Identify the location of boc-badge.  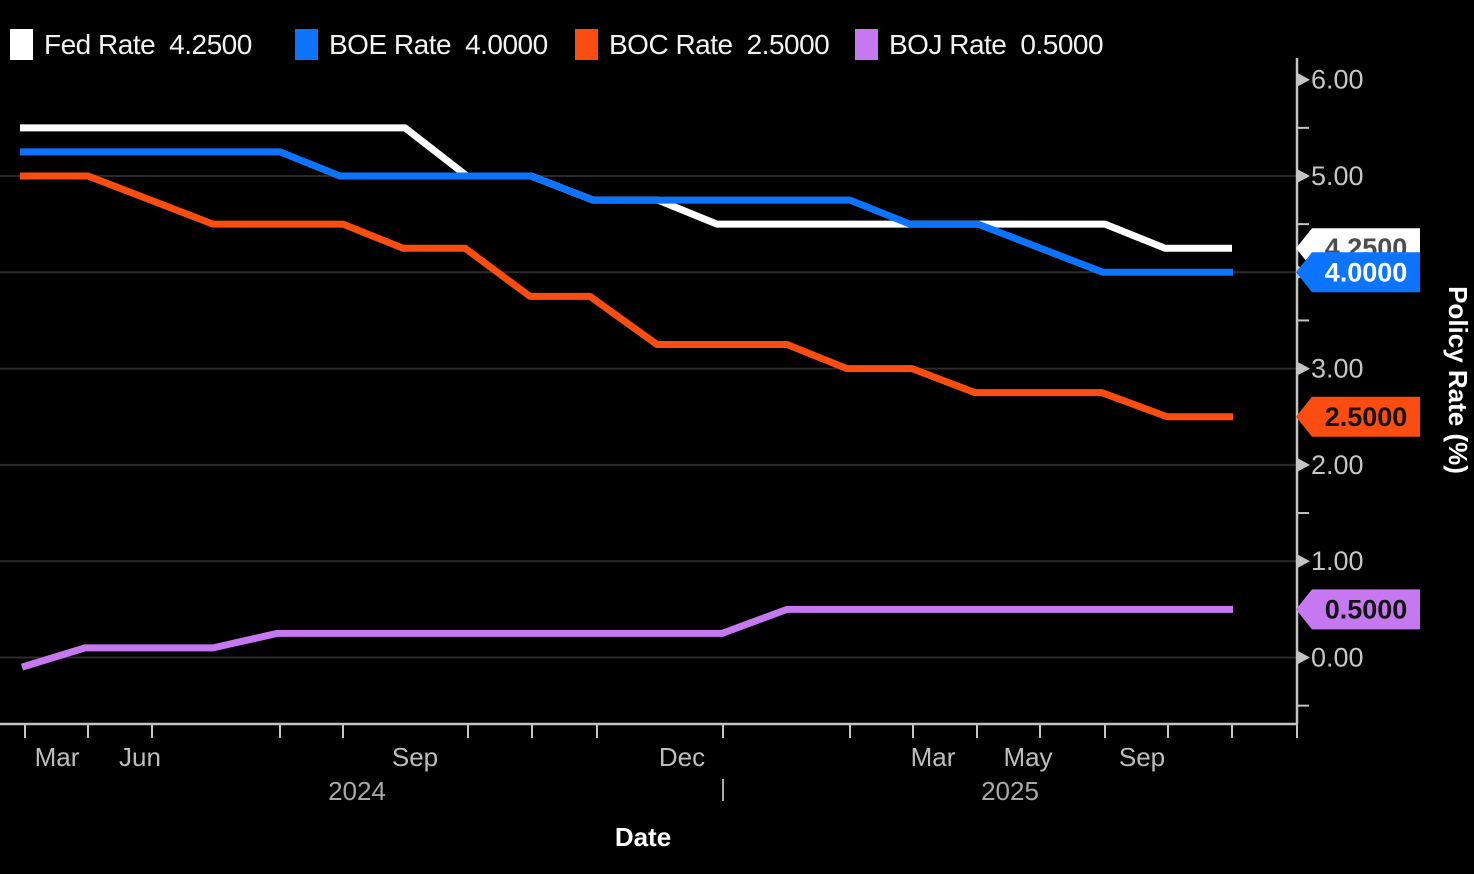
(1358, 416).